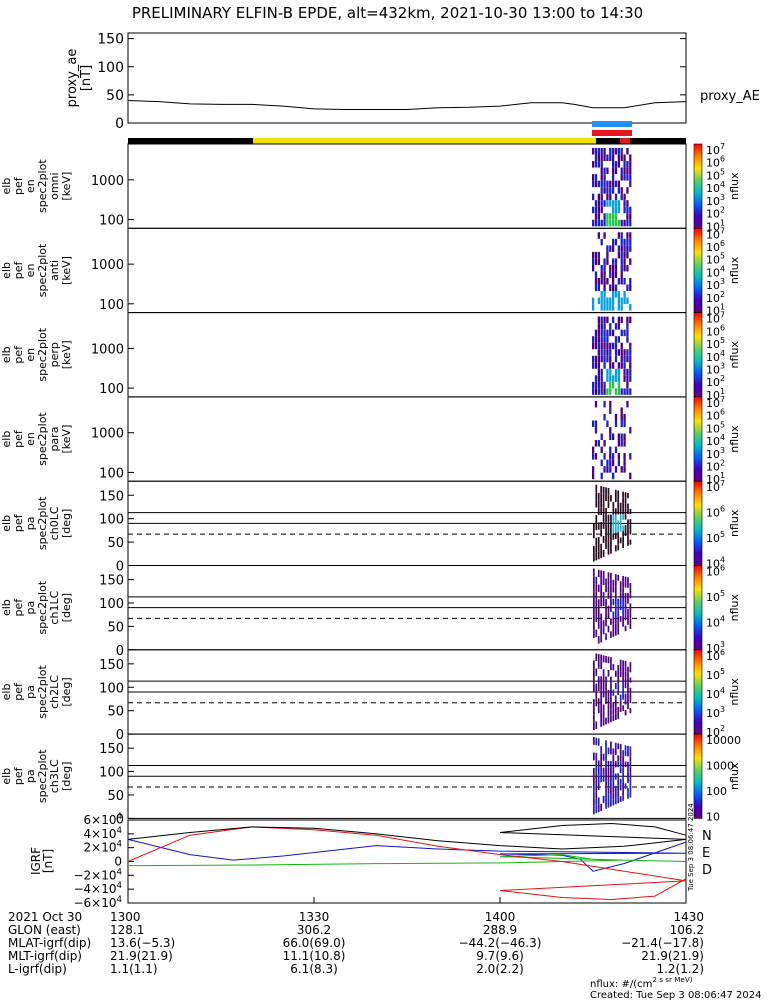 Image resolution: width=775 pixels, height=1000 pixels. Describe the element at coordinates (54, 439) in the screenshot. I see `spectrum-ylabel: para` at that location.